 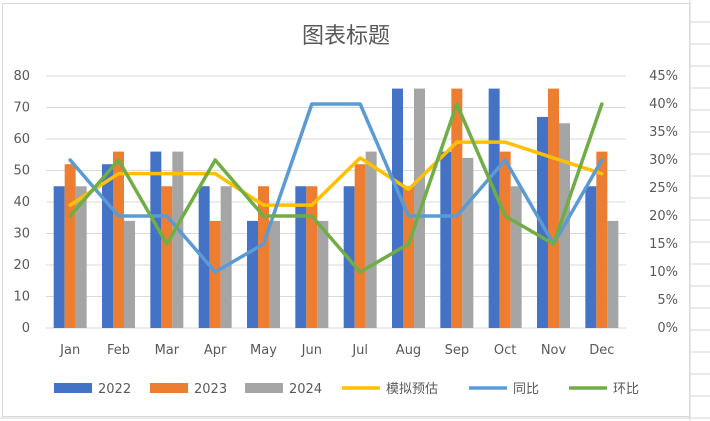 What do you see at coordinates (167, 350) in the screenshot?
I see `category-label: Mar` at bounding box center [167, 350].